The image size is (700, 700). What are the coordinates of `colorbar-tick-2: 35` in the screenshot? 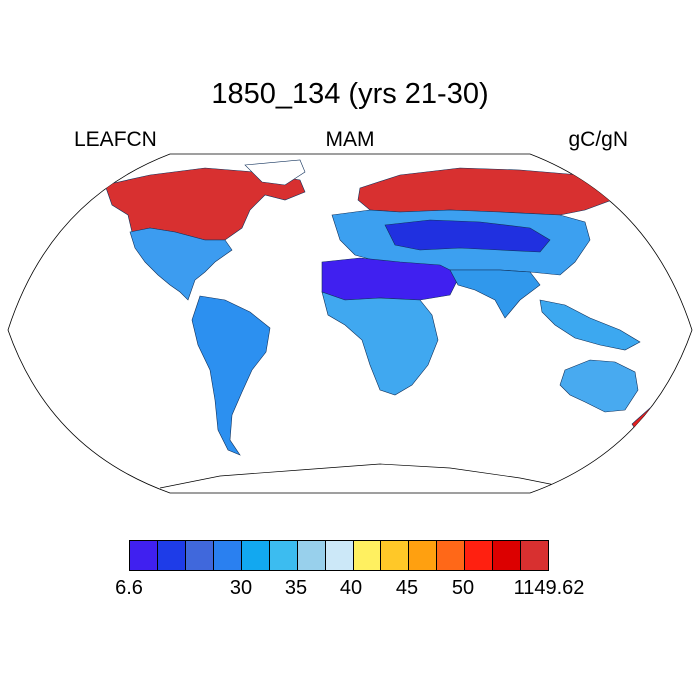 It's located at (296, 588).